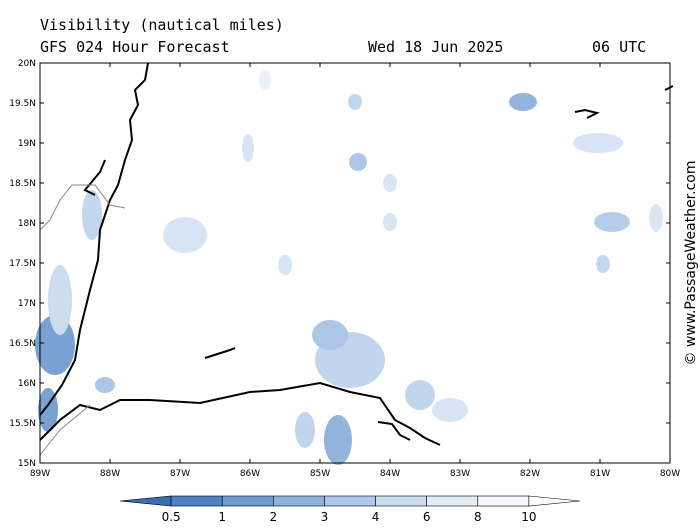 The height and width of the screenshot is (529, 700). Describe the element at coordinates (376, 517) in the screenshot. I see `colorbar-label: 4` at that location.